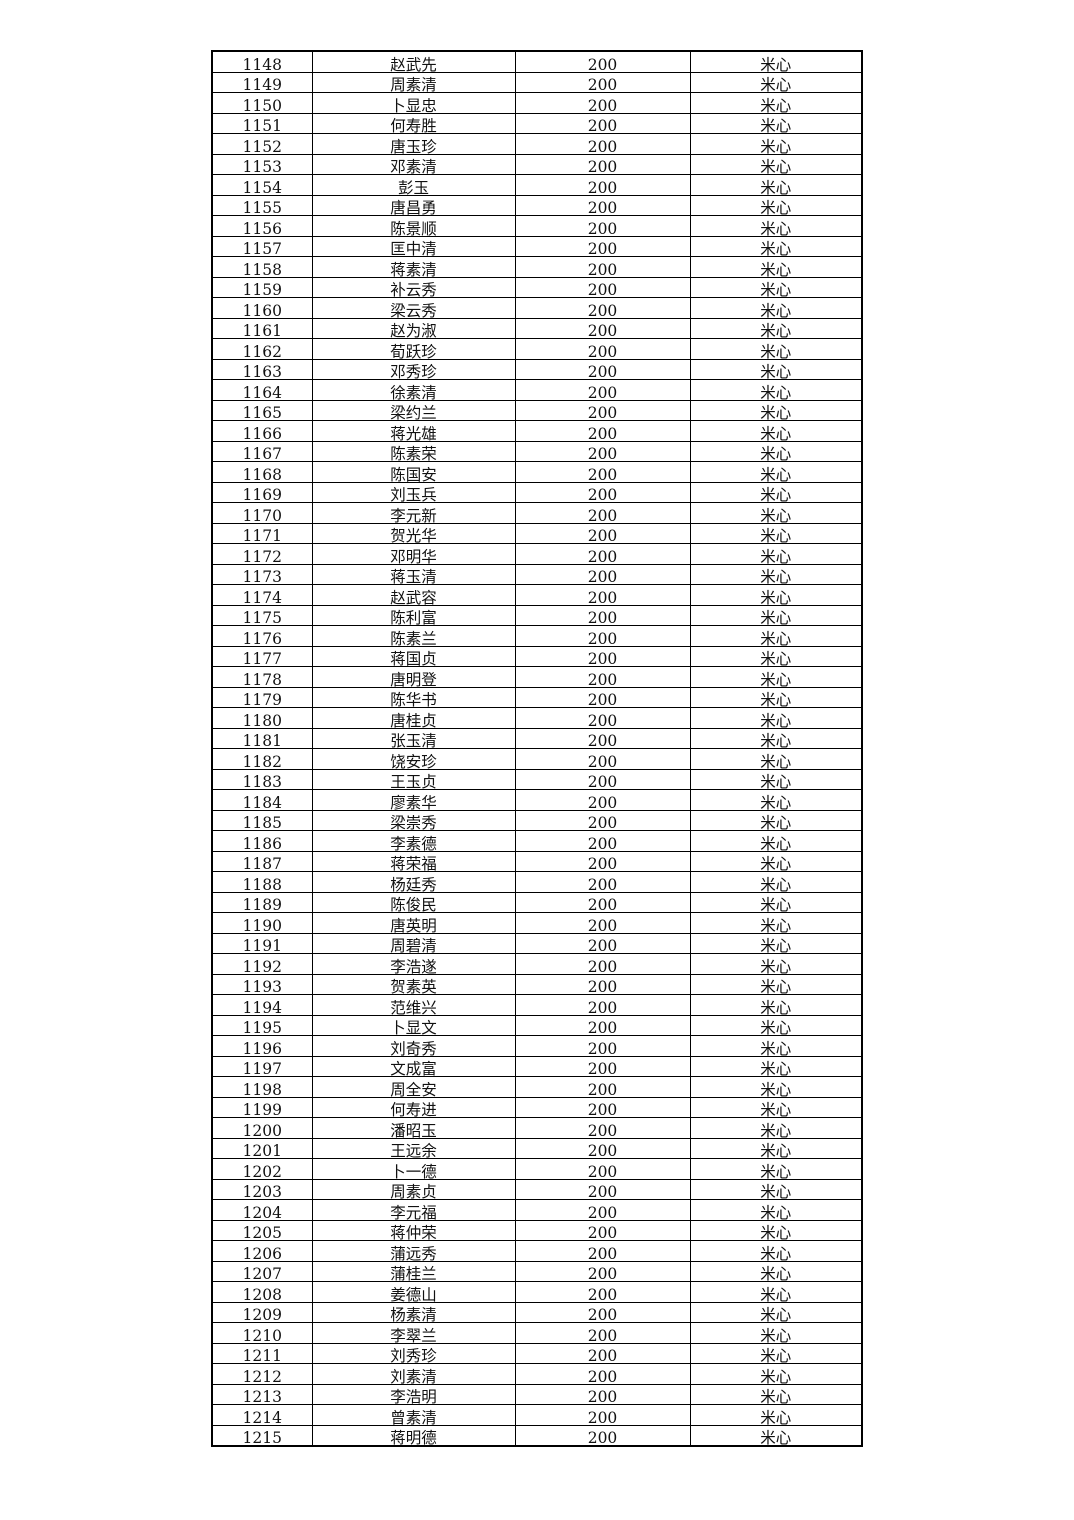  What do you see at coordinates (262, 759) in the screenshot?
I see `row-number-cell: 1182` at bounding box center [262, 759].